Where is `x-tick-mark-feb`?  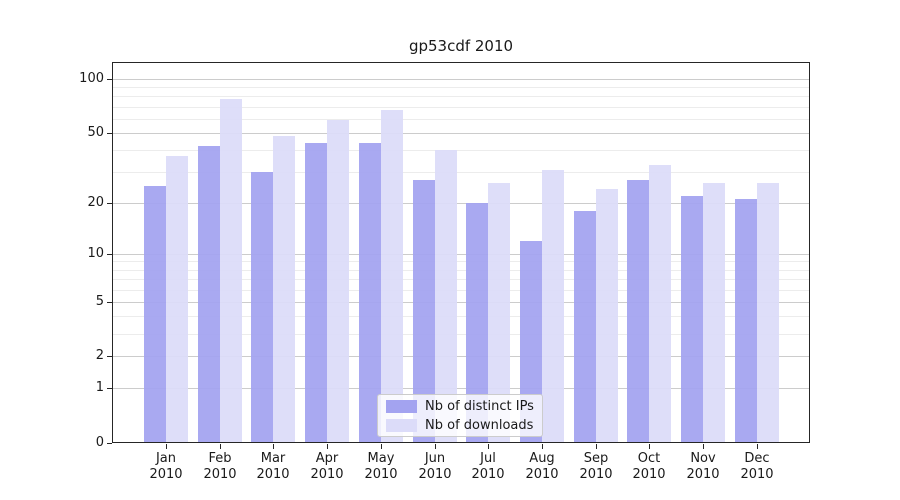
x-tick-mark-feb is located at coordinates (220, 446).